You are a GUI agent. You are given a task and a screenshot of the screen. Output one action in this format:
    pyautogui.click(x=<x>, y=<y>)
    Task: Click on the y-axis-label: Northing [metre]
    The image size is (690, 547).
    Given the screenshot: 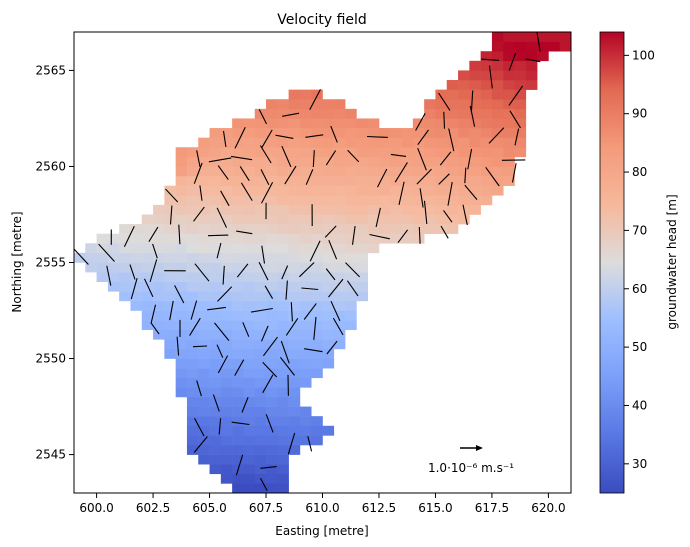 What is the action you would take?
    pyautogui.click(x=17, y=261)
    